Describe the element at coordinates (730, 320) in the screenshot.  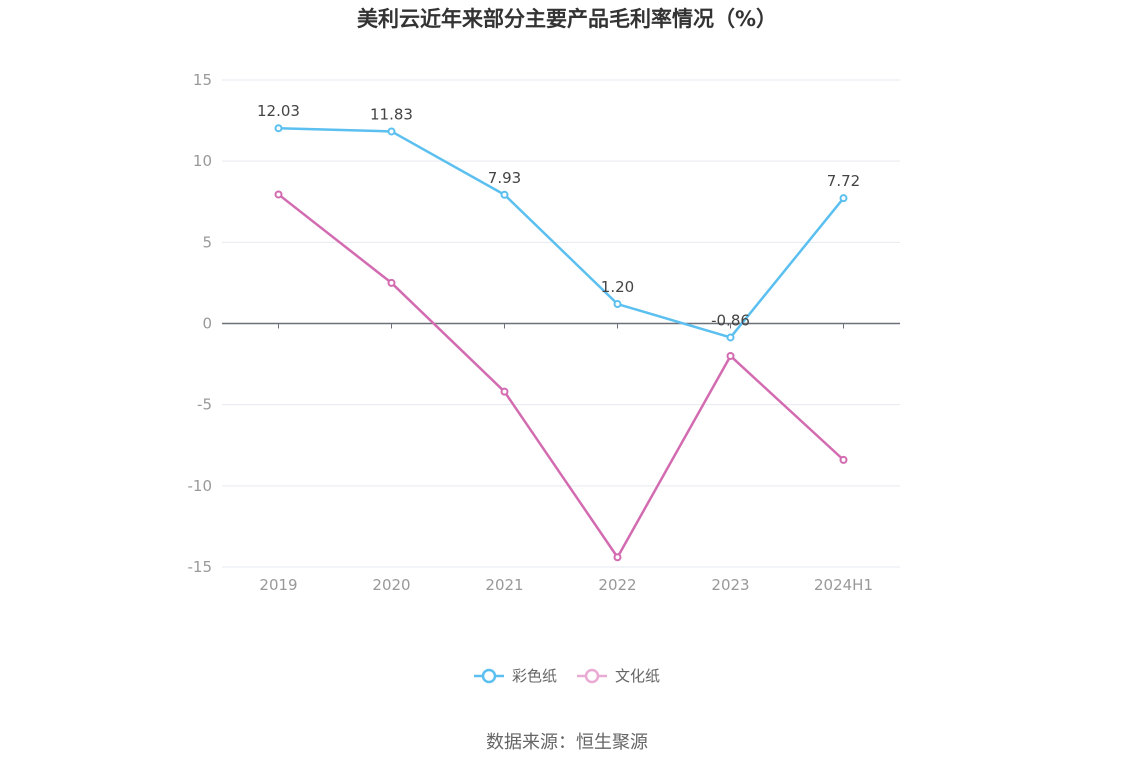
I see `data-label: -0.86` at that location.